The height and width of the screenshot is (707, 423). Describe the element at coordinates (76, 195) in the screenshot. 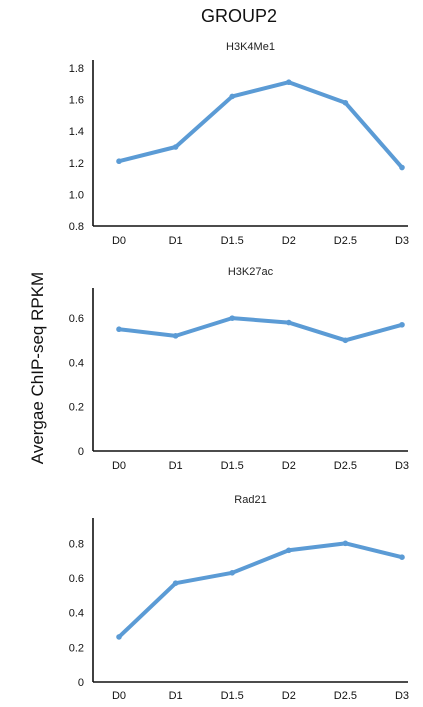

I see `y-tick-label: 1.0` at that location.